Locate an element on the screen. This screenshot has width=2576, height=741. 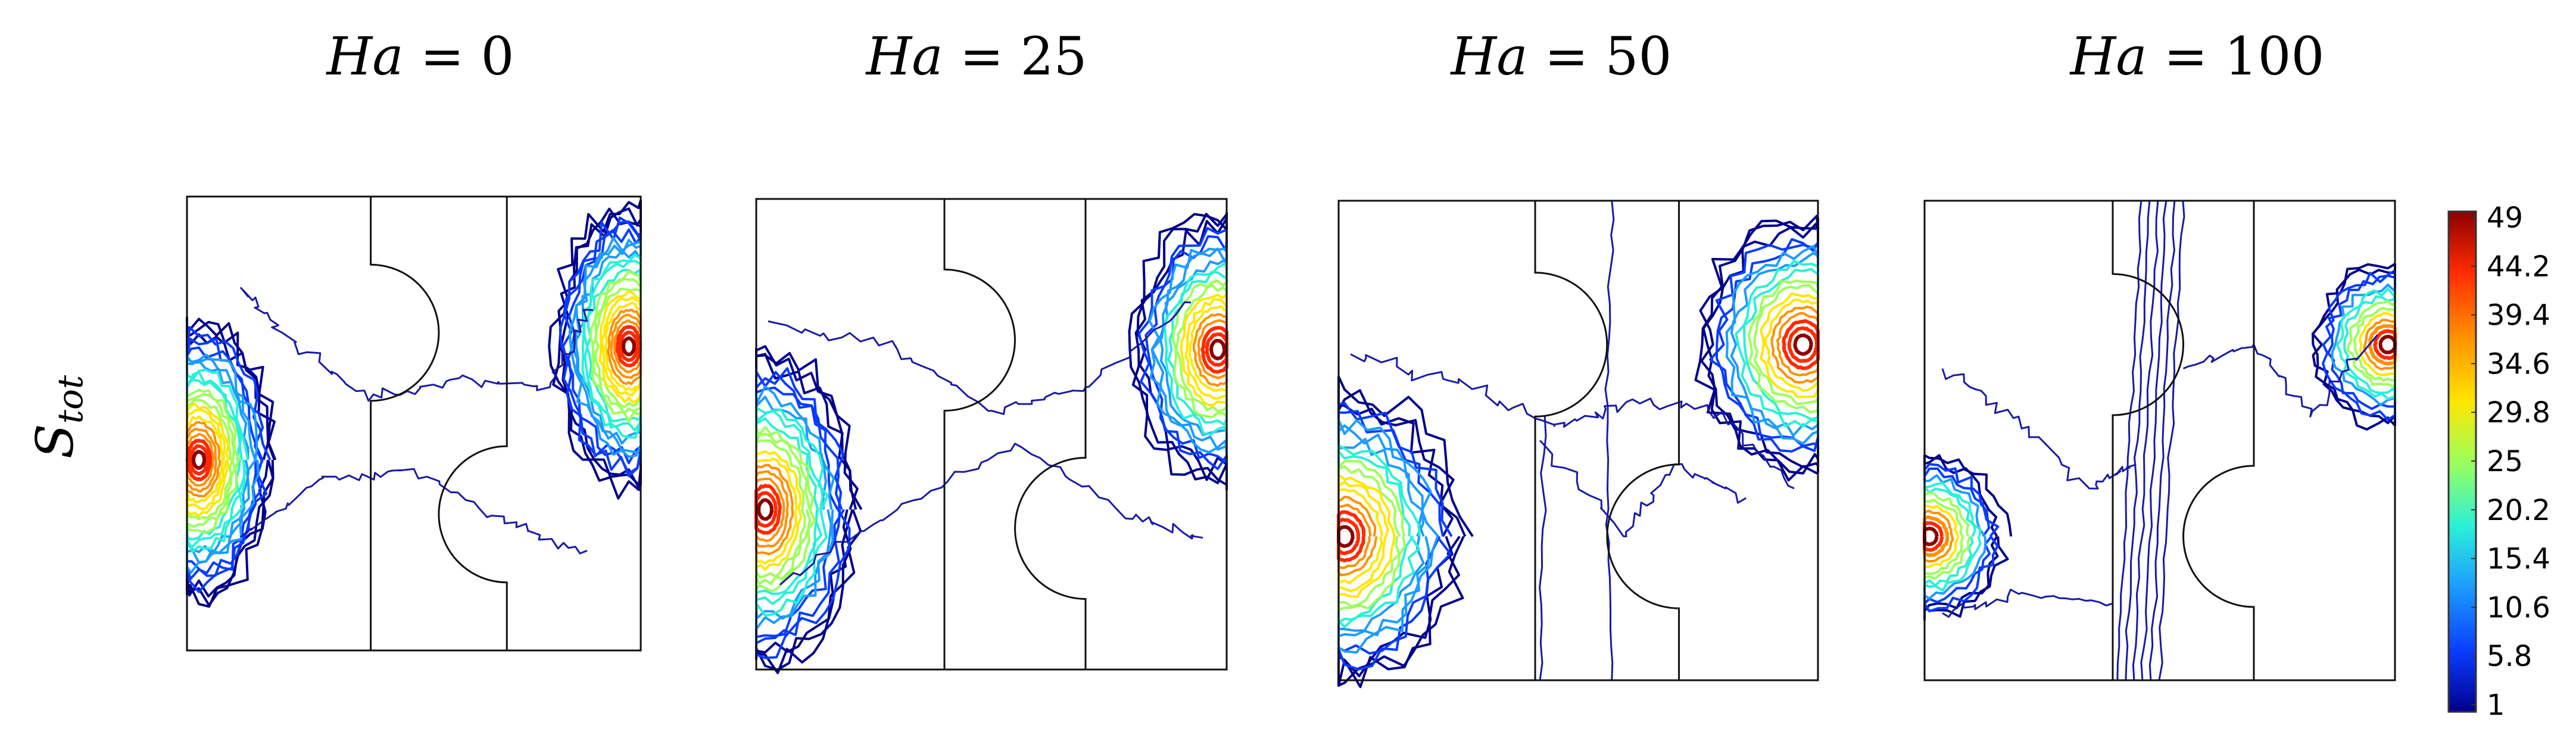
colorbar-tick-label: 34.6 is located at coordinates (2518, 364).